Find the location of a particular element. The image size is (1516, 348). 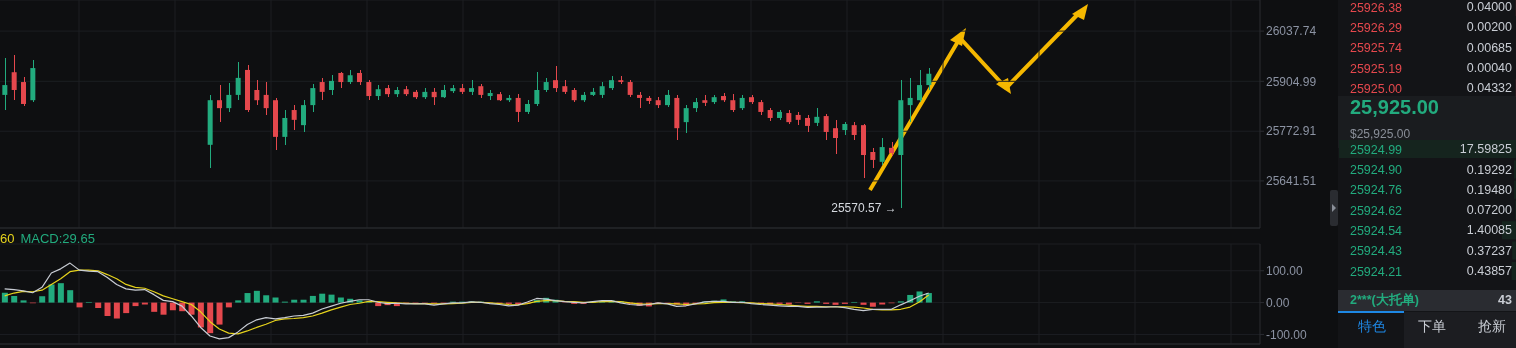

y-tick-label: 100.00 is located at coordinates (1285, 271).